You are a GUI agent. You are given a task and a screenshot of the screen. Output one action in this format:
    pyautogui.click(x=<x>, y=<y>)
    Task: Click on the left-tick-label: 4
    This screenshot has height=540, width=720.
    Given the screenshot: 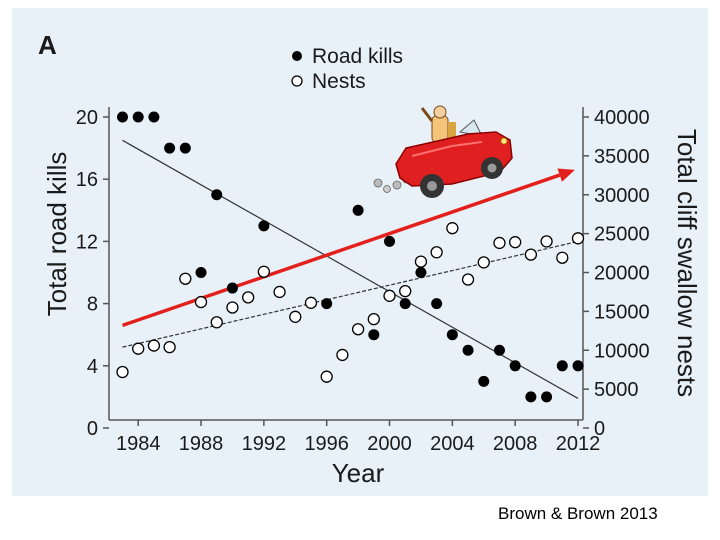 What is the action you would take?
    pyautogui.click(x=92, y=367)
    